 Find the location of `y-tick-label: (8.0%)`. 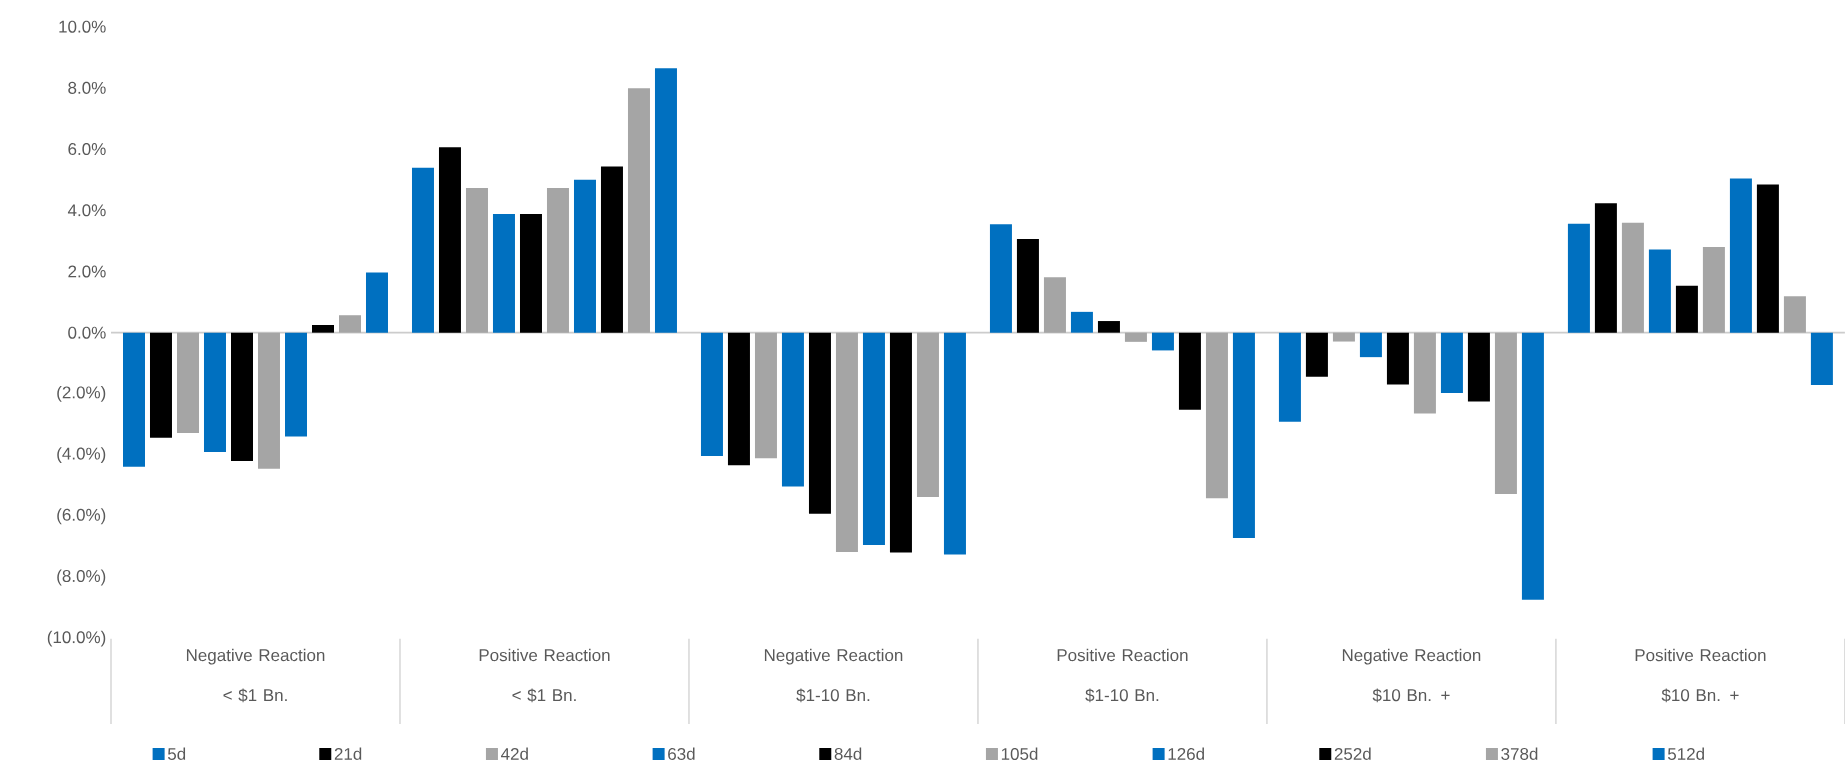

y-tick-label: (8.0%) is located at coordinates (81, 577).